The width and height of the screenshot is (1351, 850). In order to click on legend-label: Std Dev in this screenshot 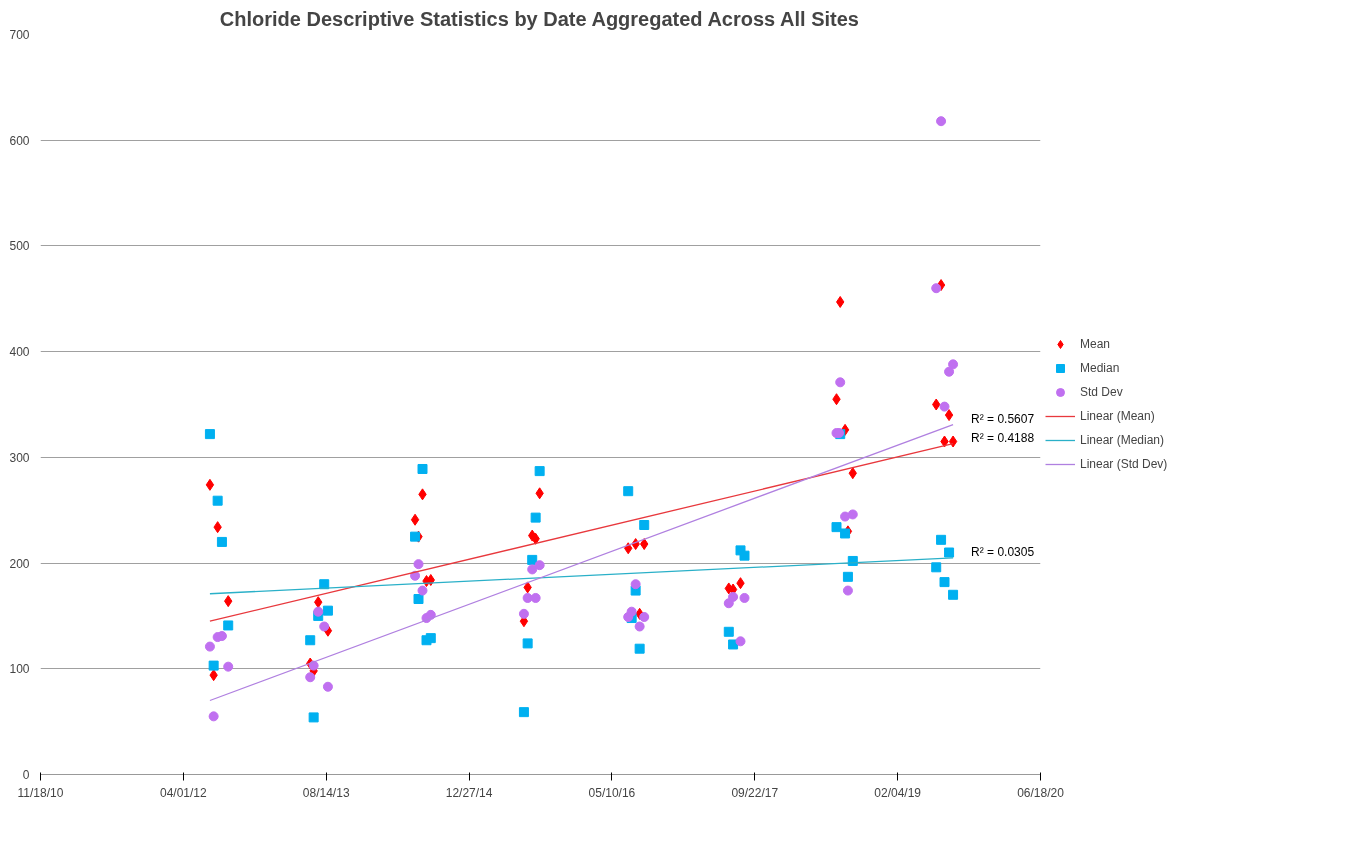, I will do `click(1101, 392)`.